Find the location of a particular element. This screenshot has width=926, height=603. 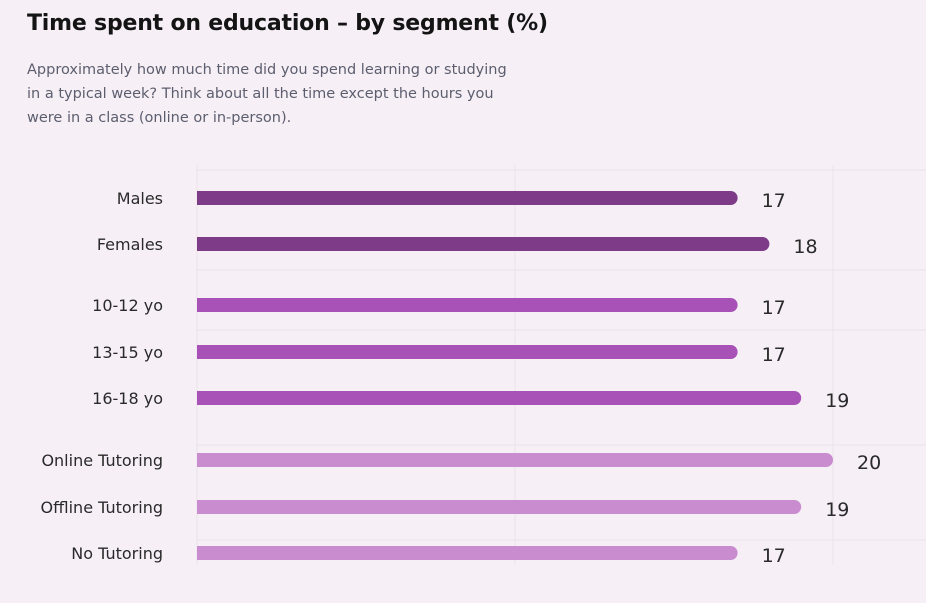

category-label: Females is located at coordinates (130, 244).